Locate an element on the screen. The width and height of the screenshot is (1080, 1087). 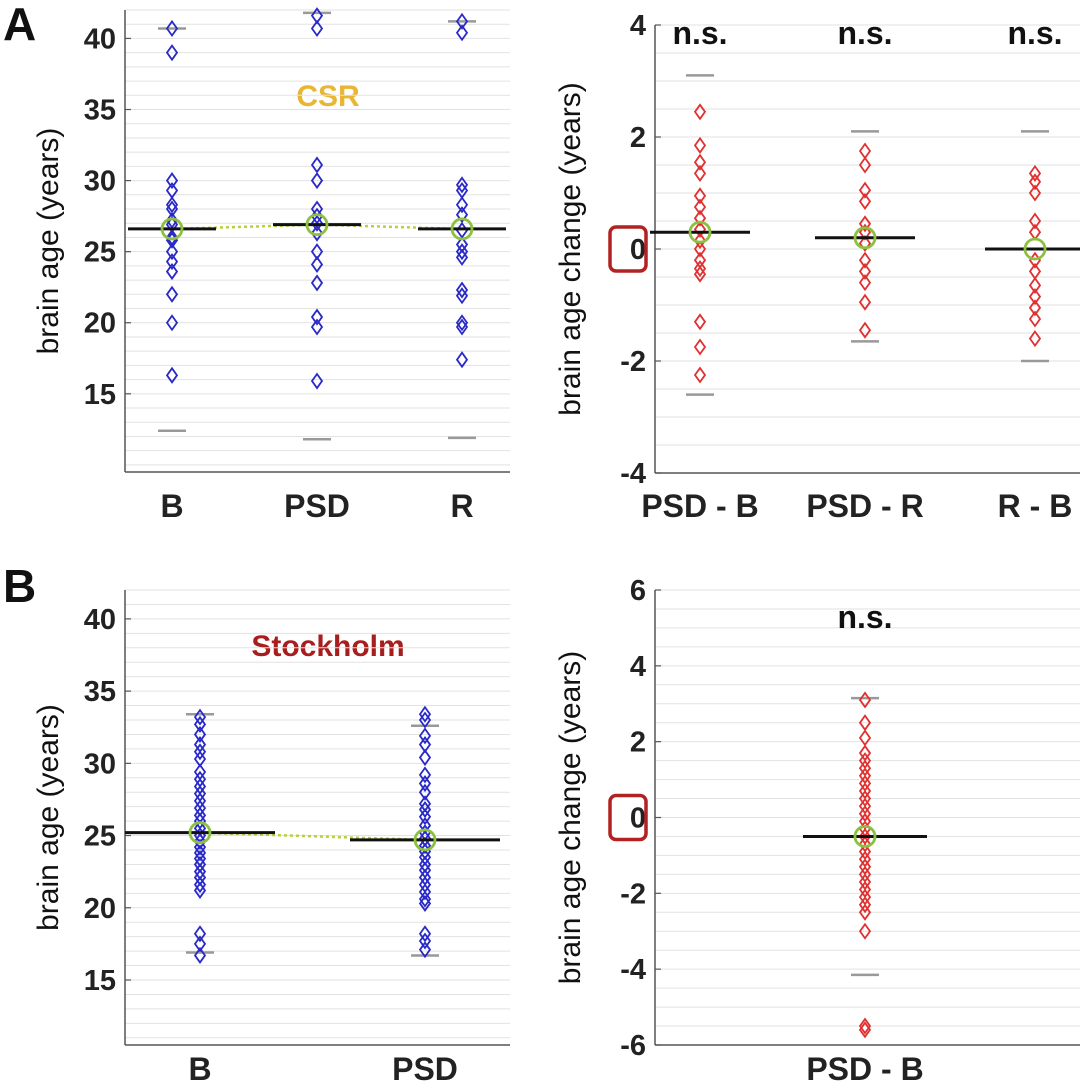
cohort-label-stockholm: Stockholm is located at coordinates (327, 646).